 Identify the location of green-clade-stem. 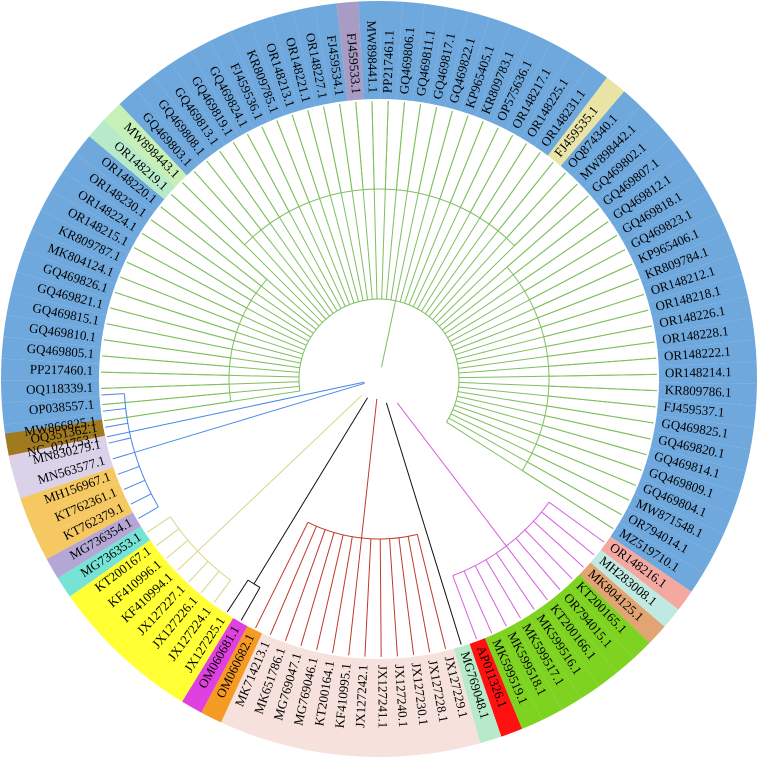
(388, 334).